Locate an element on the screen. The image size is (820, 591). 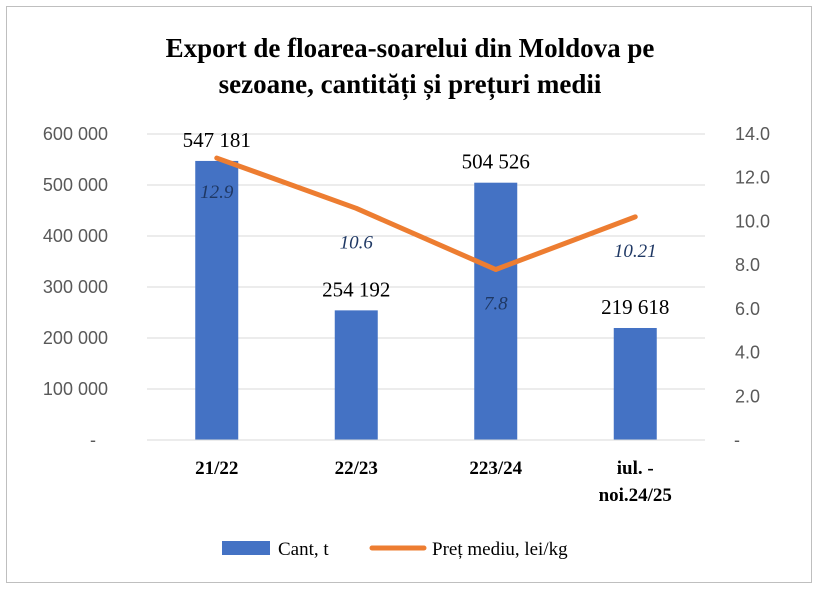
y-left-tick-label: 100 000 is located at coordinates (75, 389).